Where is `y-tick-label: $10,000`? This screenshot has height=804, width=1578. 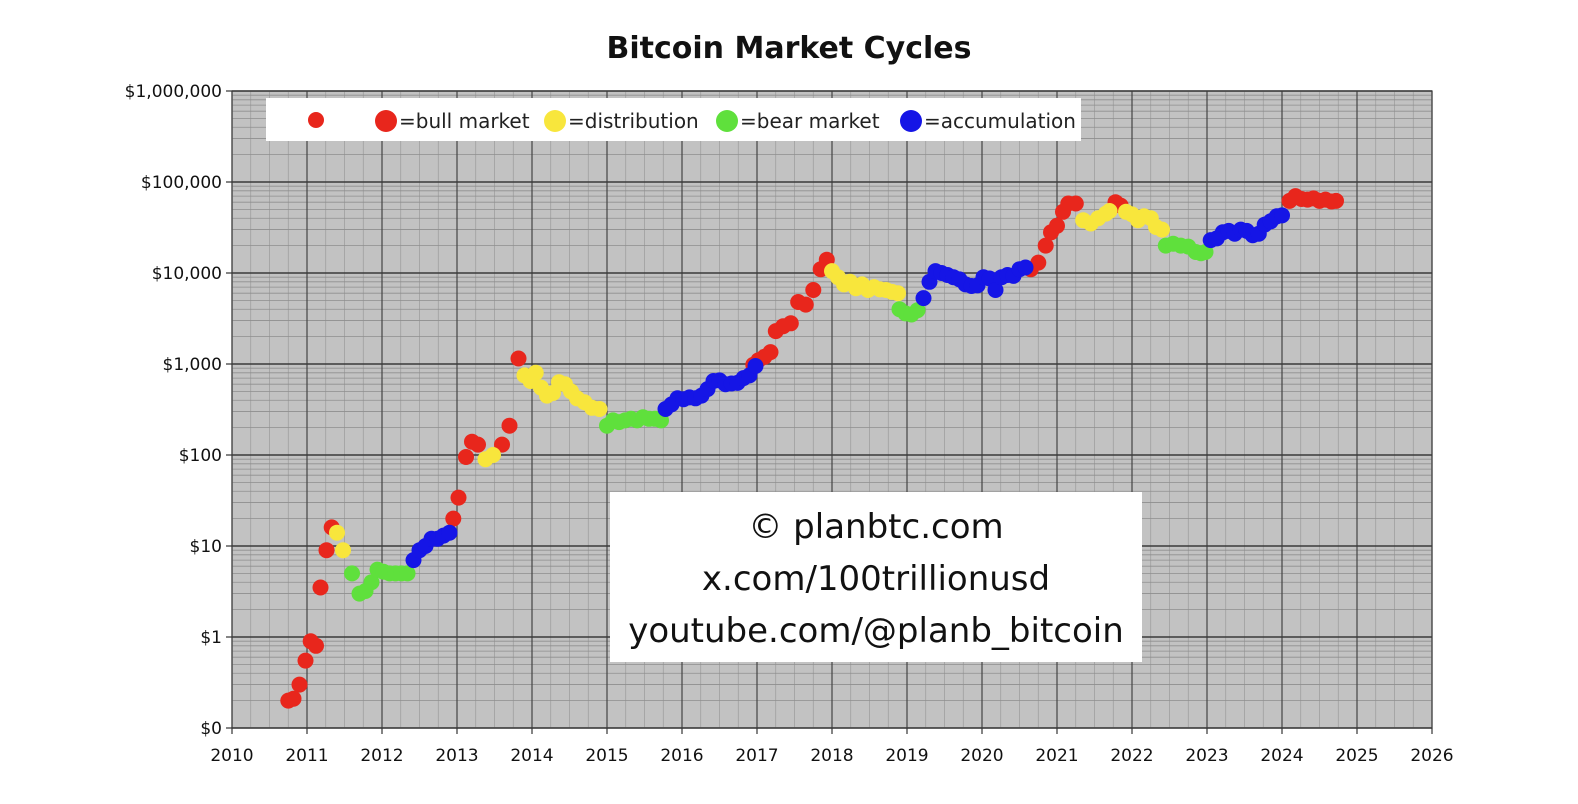 y-tick-label: $10,000 is located at coordinates (187, 274).